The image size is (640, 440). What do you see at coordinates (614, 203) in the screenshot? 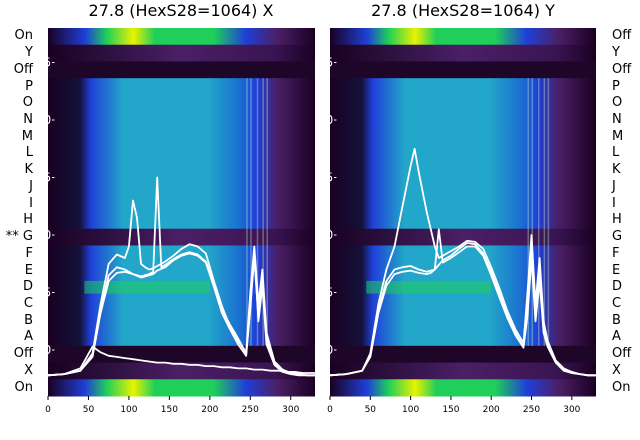
I see `row-label: I` at bounding box center [614, 203].